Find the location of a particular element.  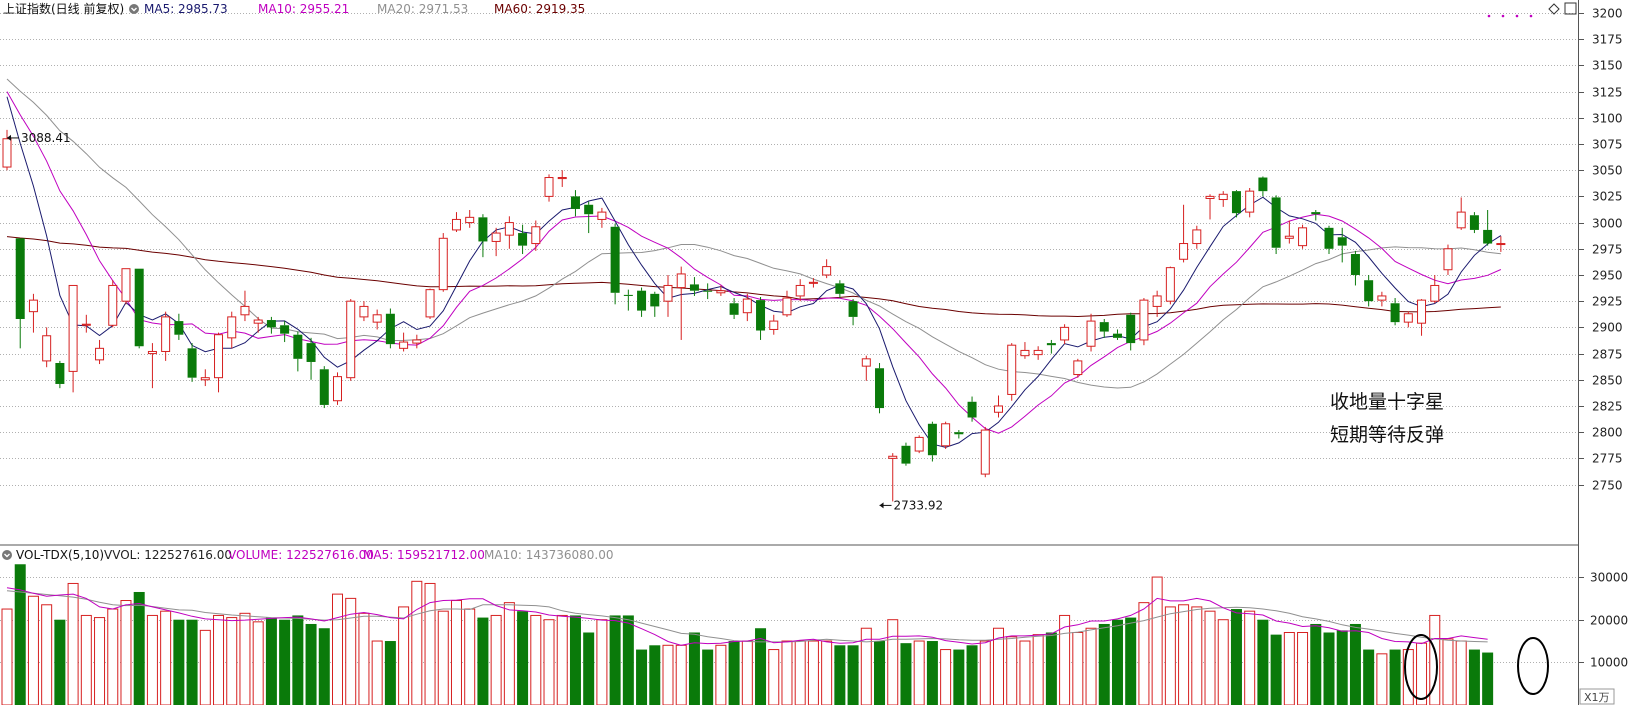

volume-tick-label: 20000 is located at coordinates (1609, 621).